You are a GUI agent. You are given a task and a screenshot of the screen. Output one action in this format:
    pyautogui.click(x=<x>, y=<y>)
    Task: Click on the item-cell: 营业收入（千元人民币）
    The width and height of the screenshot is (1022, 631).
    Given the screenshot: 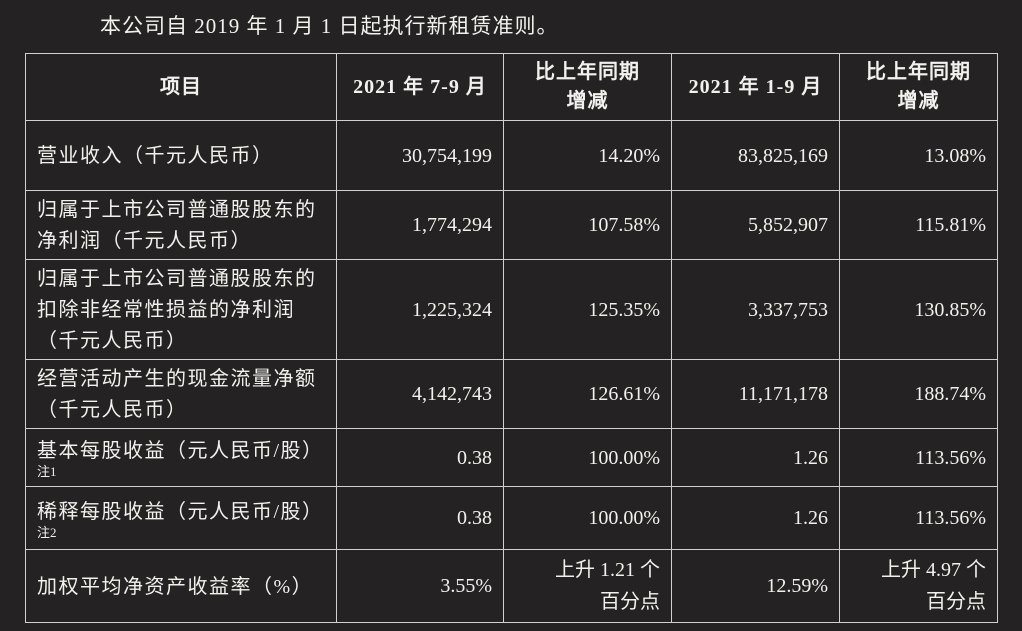 What is the action you would take?
    pyautogui.click(x=181, y=156)
    